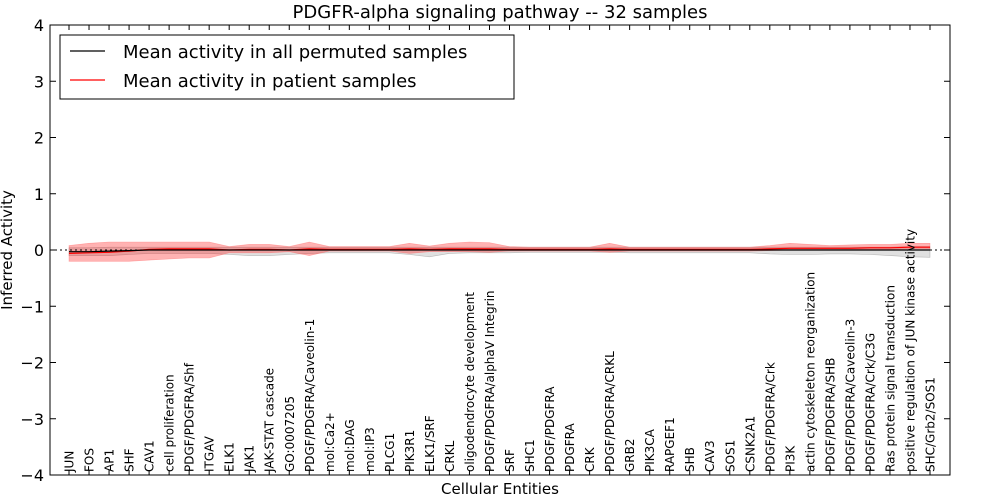 Image resolution: width=1000 pixels, height=500 pixels. Describe the element at coordinates (39, 138) in the screenshot. I see `y-tick-label: 2` at that location.